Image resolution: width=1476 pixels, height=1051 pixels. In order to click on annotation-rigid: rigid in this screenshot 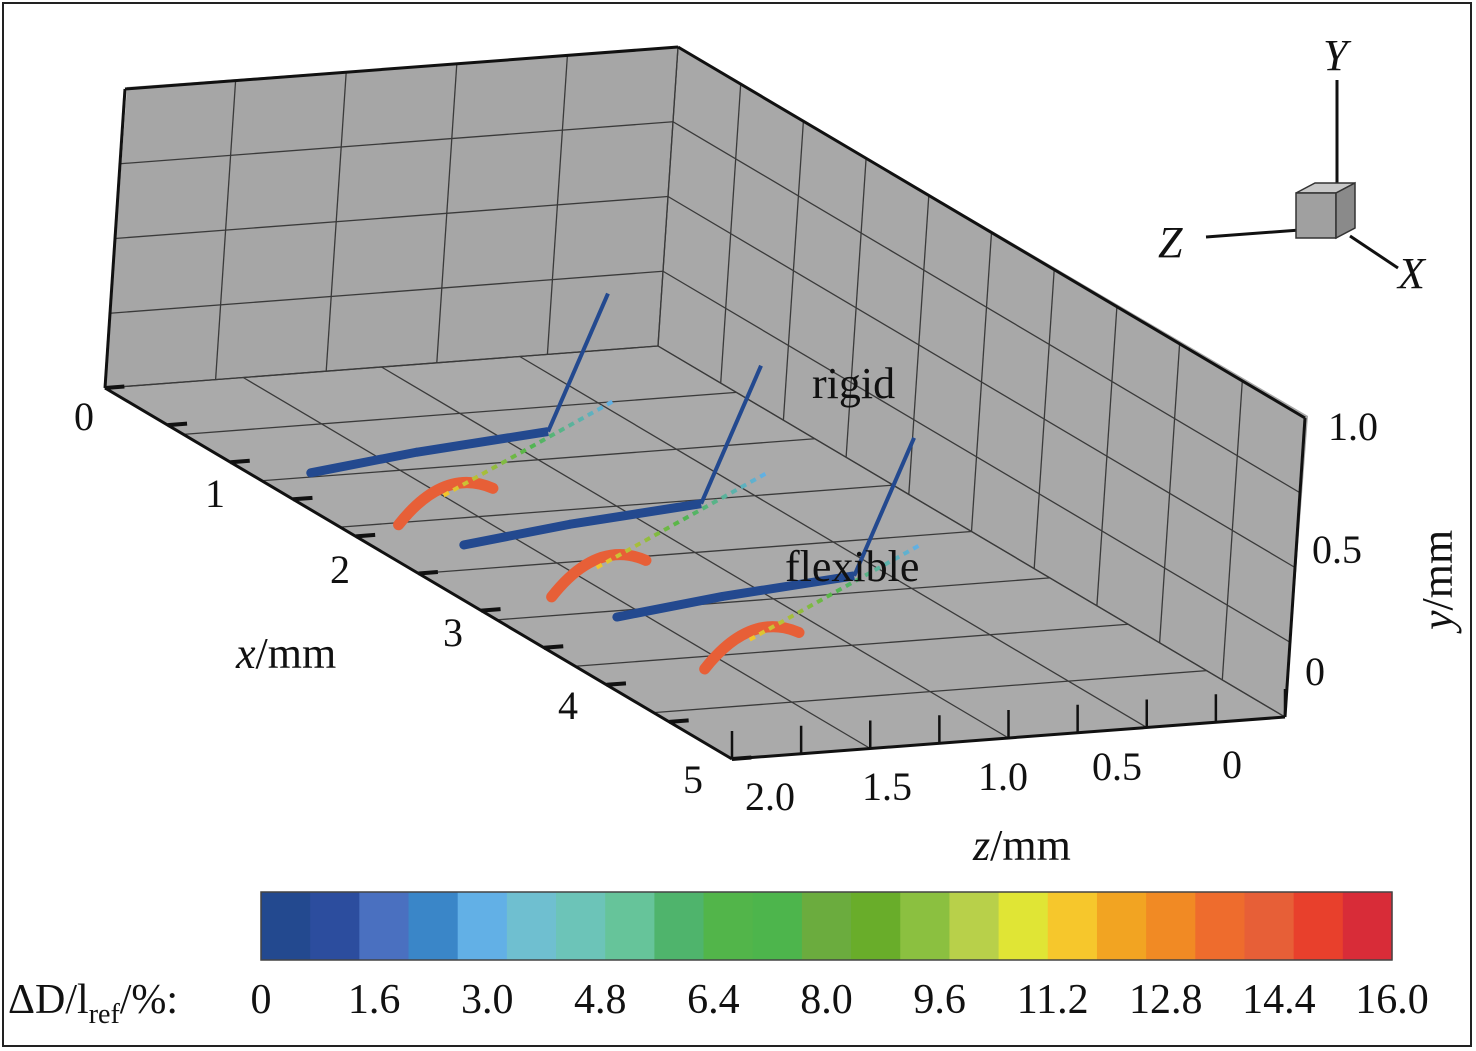, I will do `click(853, 383)`.